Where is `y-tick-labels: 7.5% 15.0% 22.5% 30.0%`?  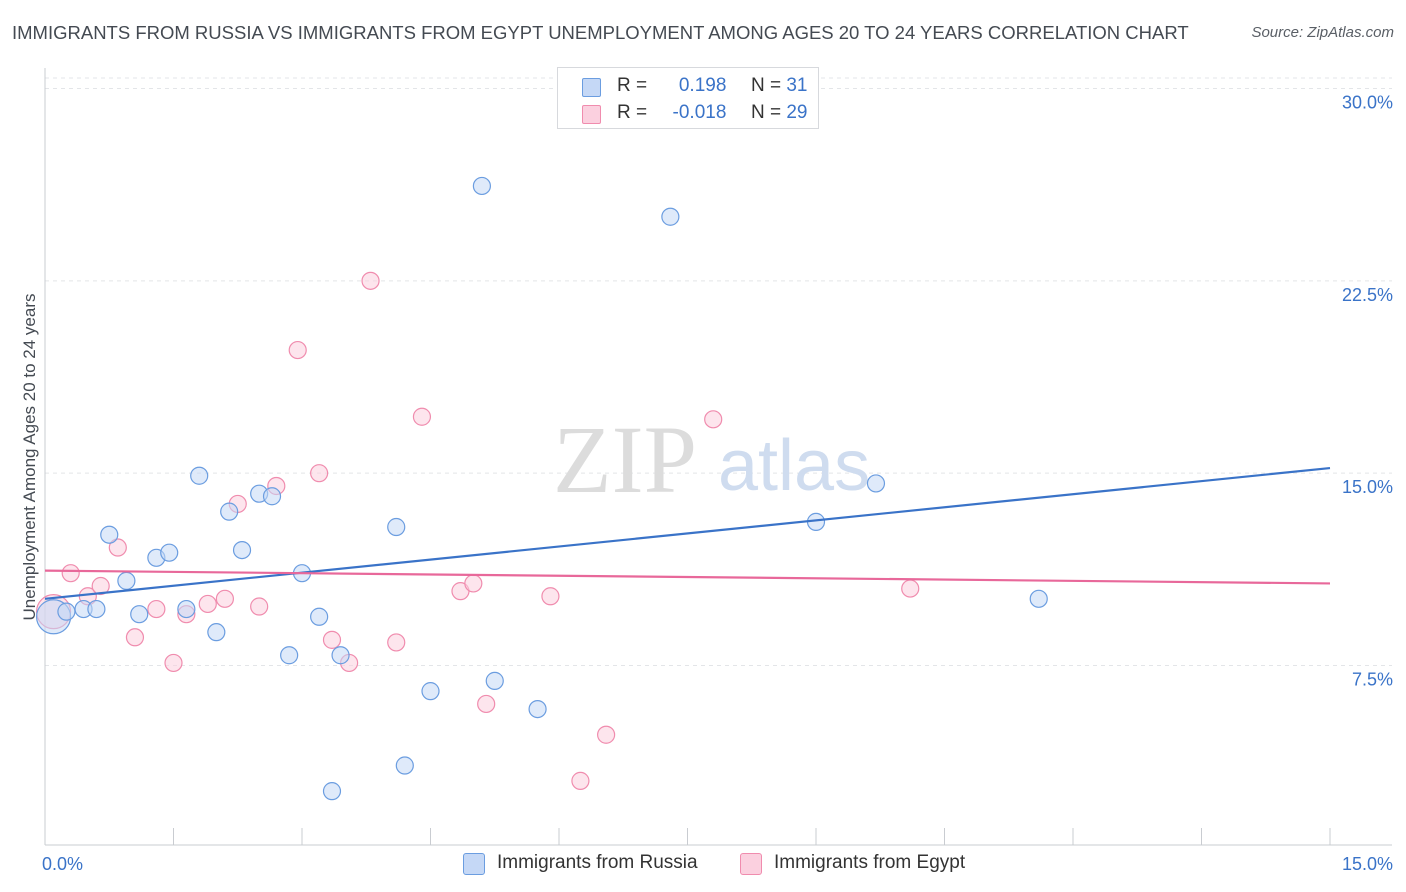
y-tick-labels: 7.5% 15.0% 22.5% 30.0% is located at coordinates (1367, 391).